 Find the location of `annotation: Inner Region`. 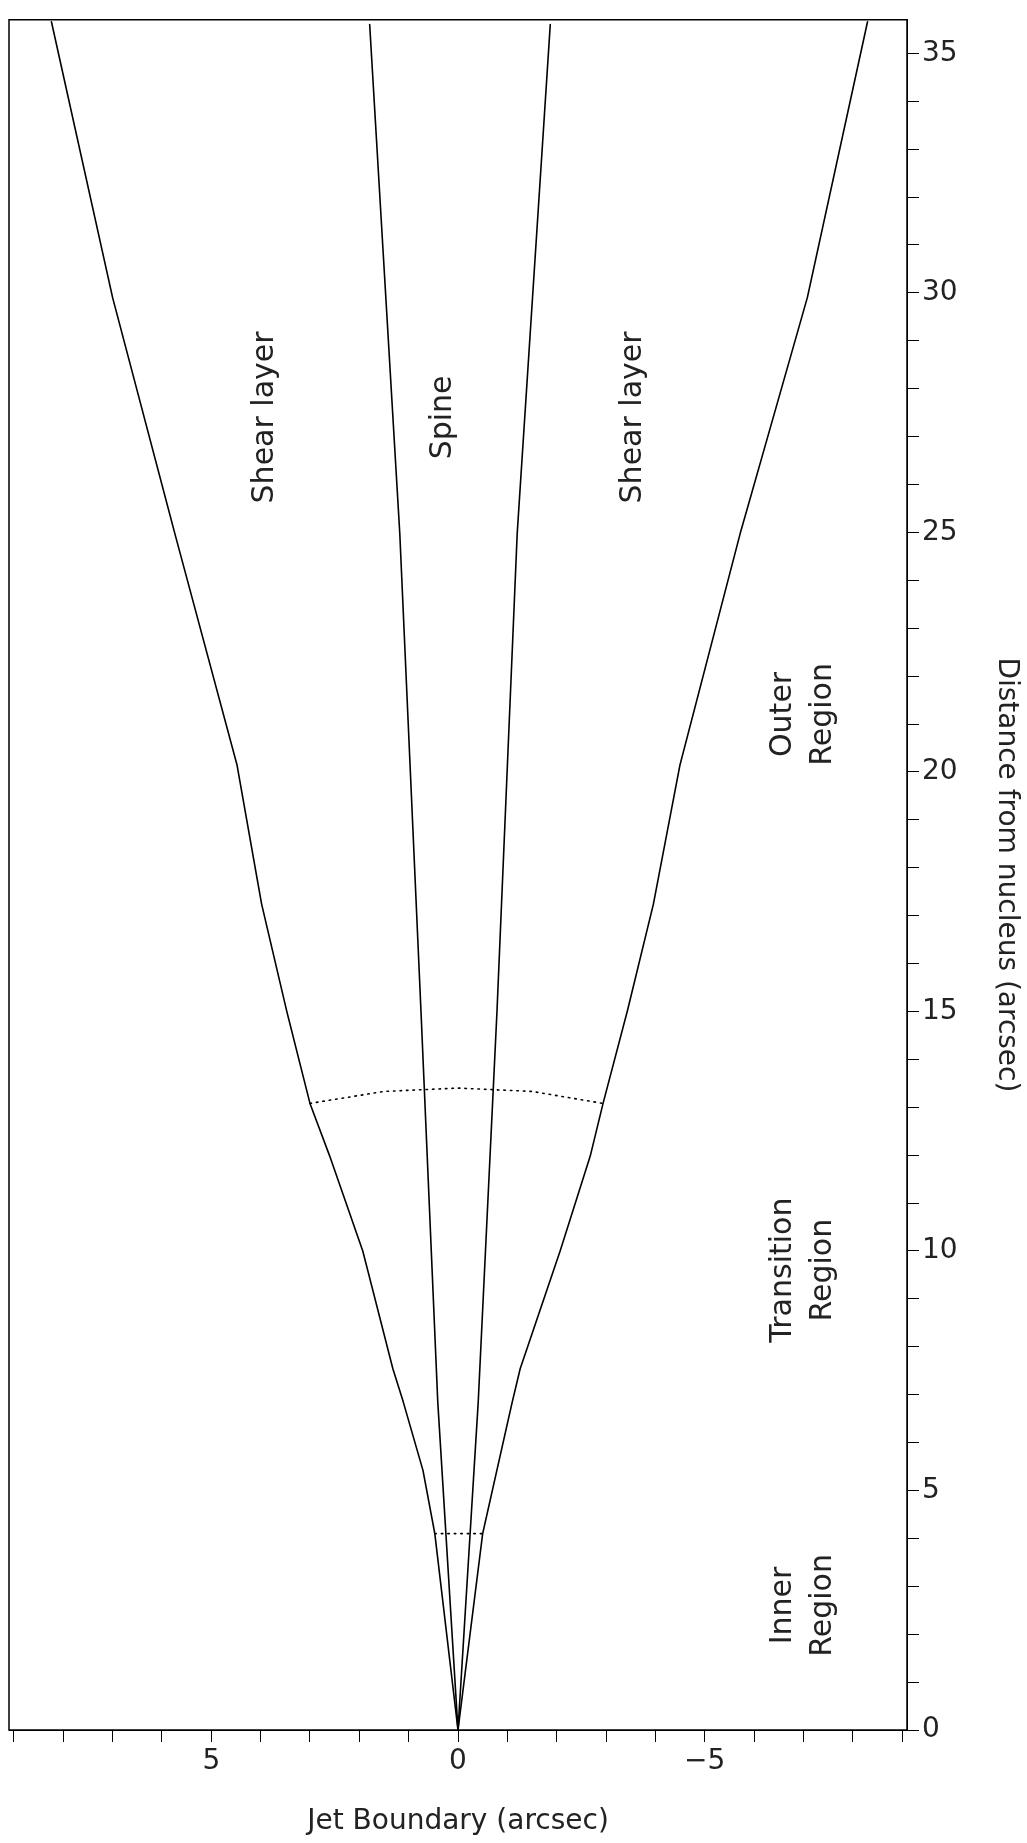

annotation: Inner Region is located at coordinates (801, 1605).